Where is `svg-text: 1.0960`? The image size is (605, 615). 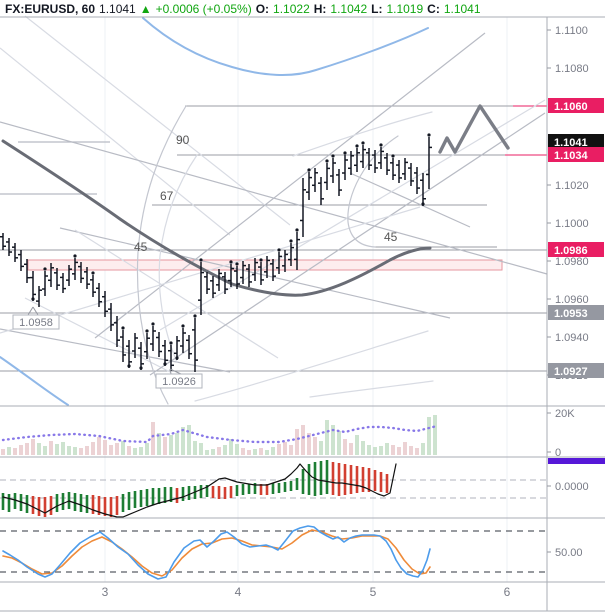 svg-text: 1.0960 is located at coordinates (572, 300).